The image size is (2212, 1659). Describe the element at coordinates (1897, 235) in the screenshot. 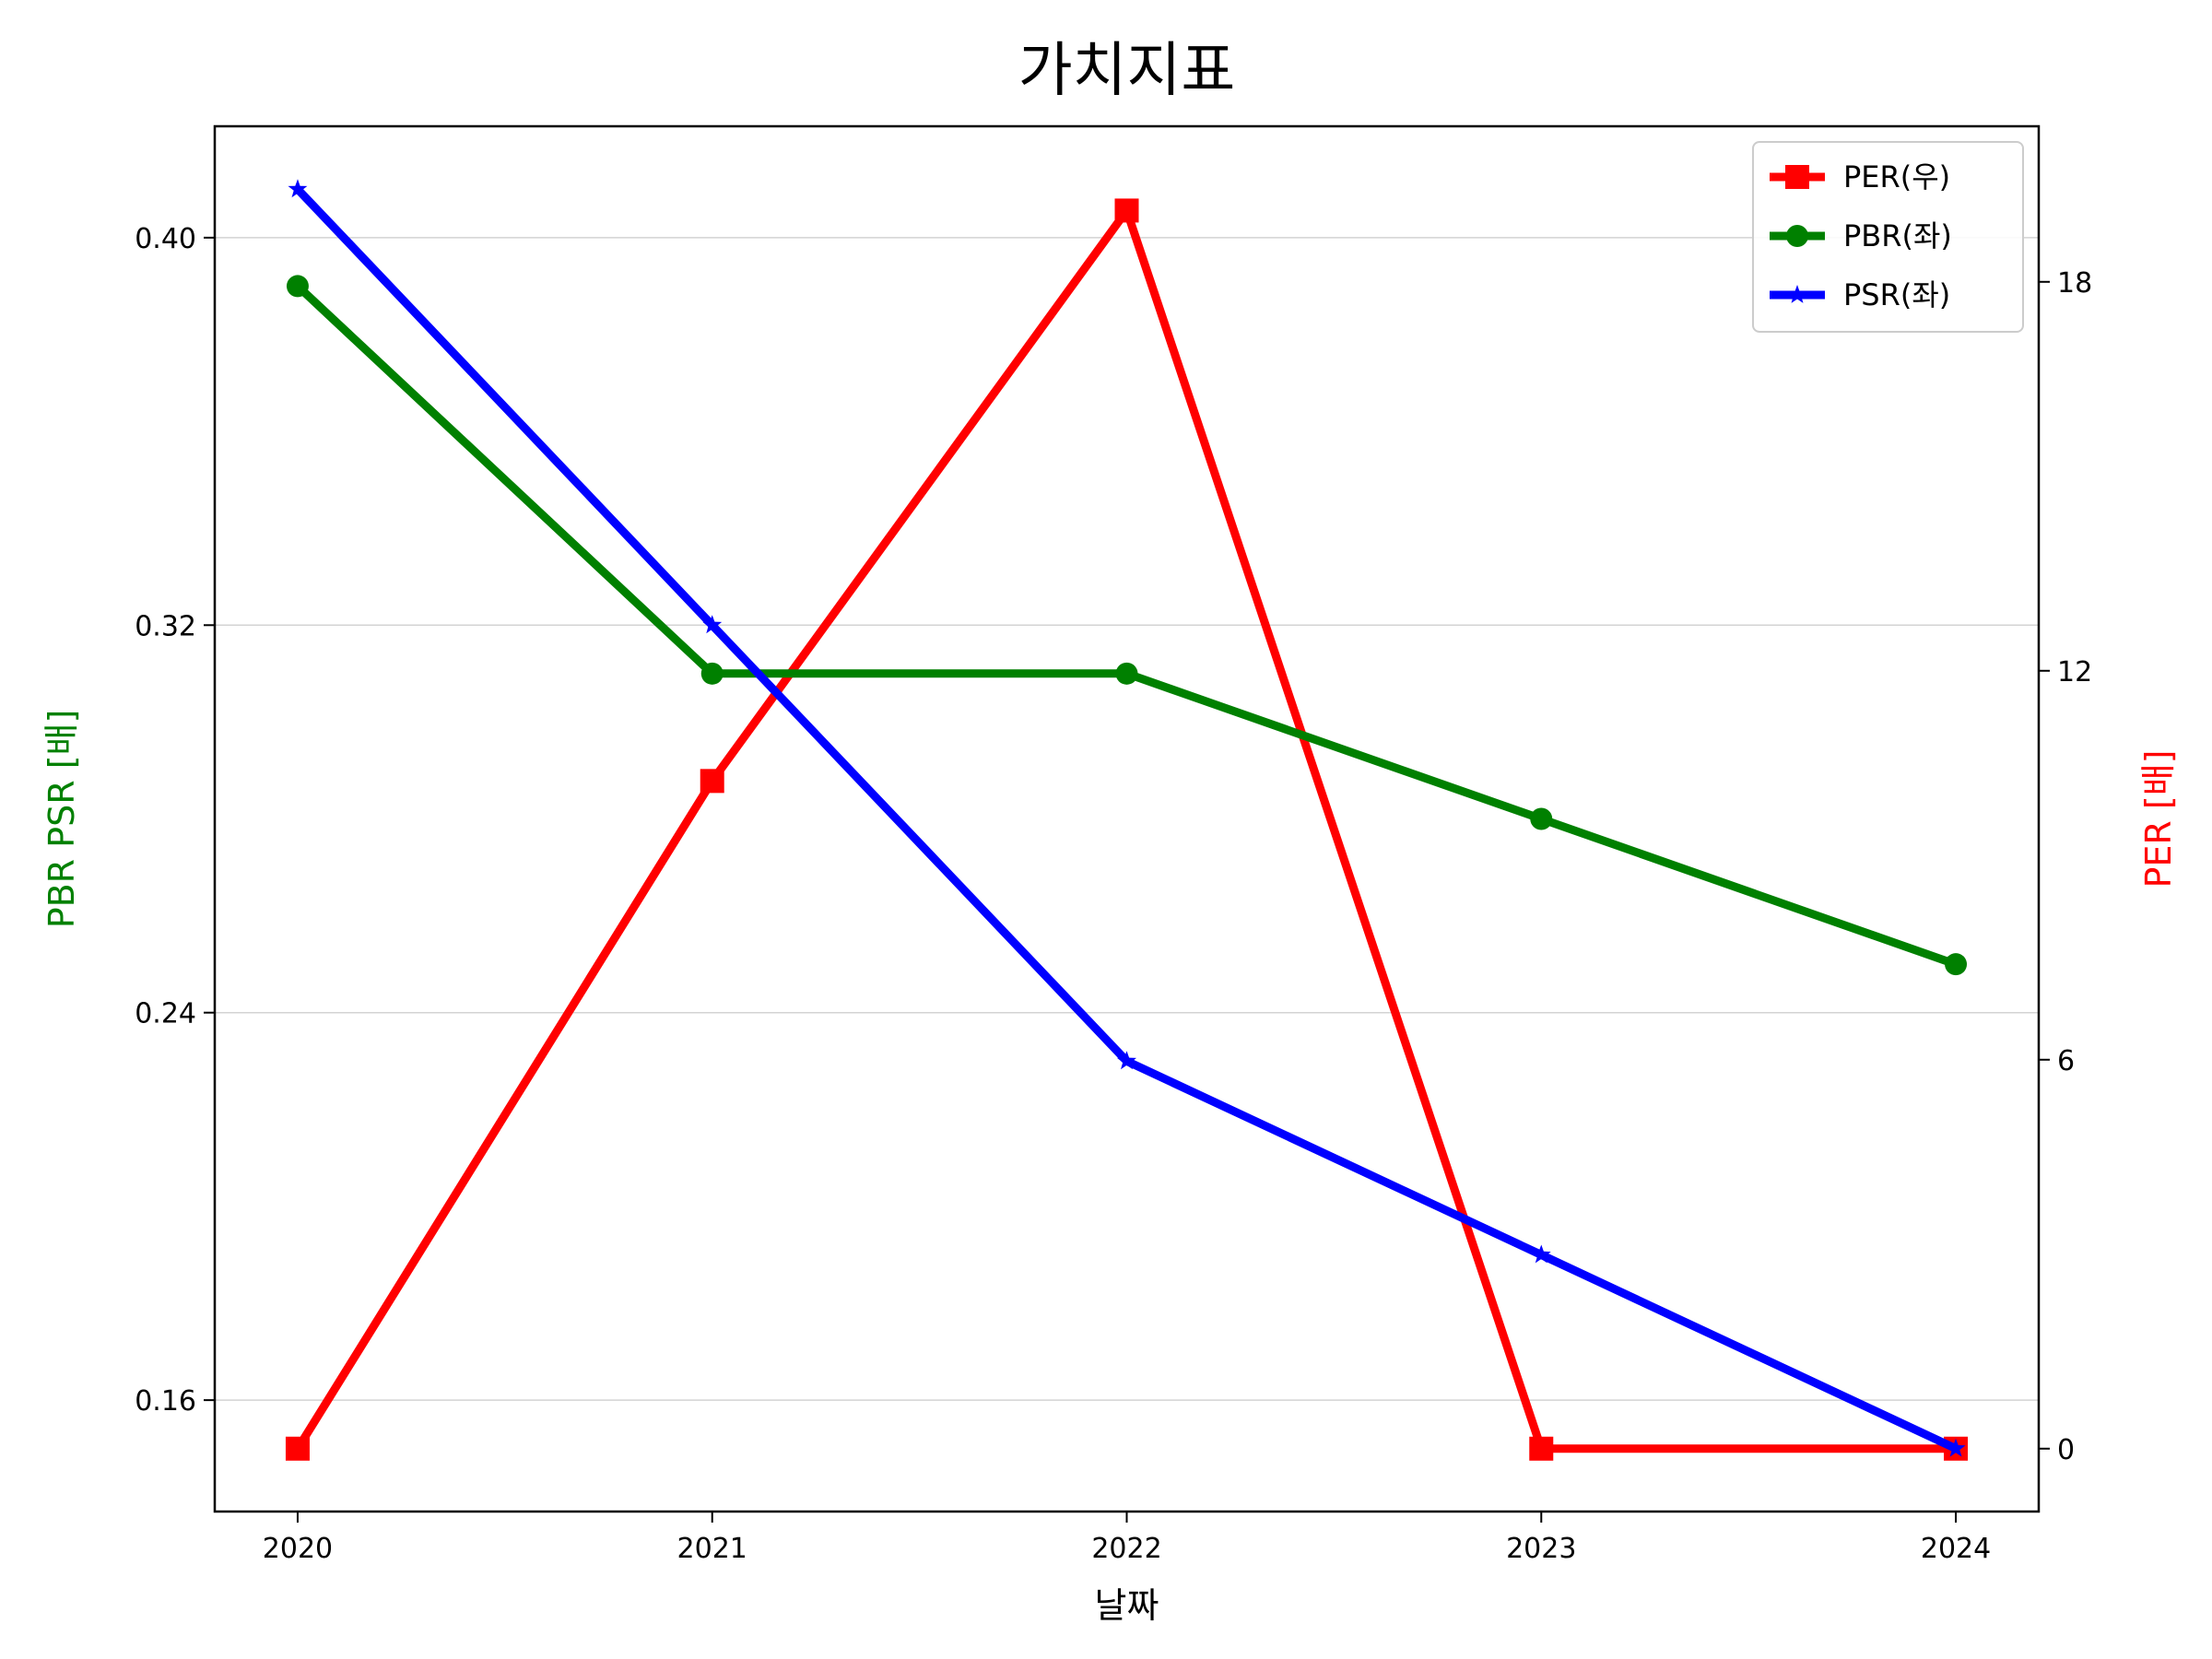

I see `legend-label: PBR(좌)` at that location.